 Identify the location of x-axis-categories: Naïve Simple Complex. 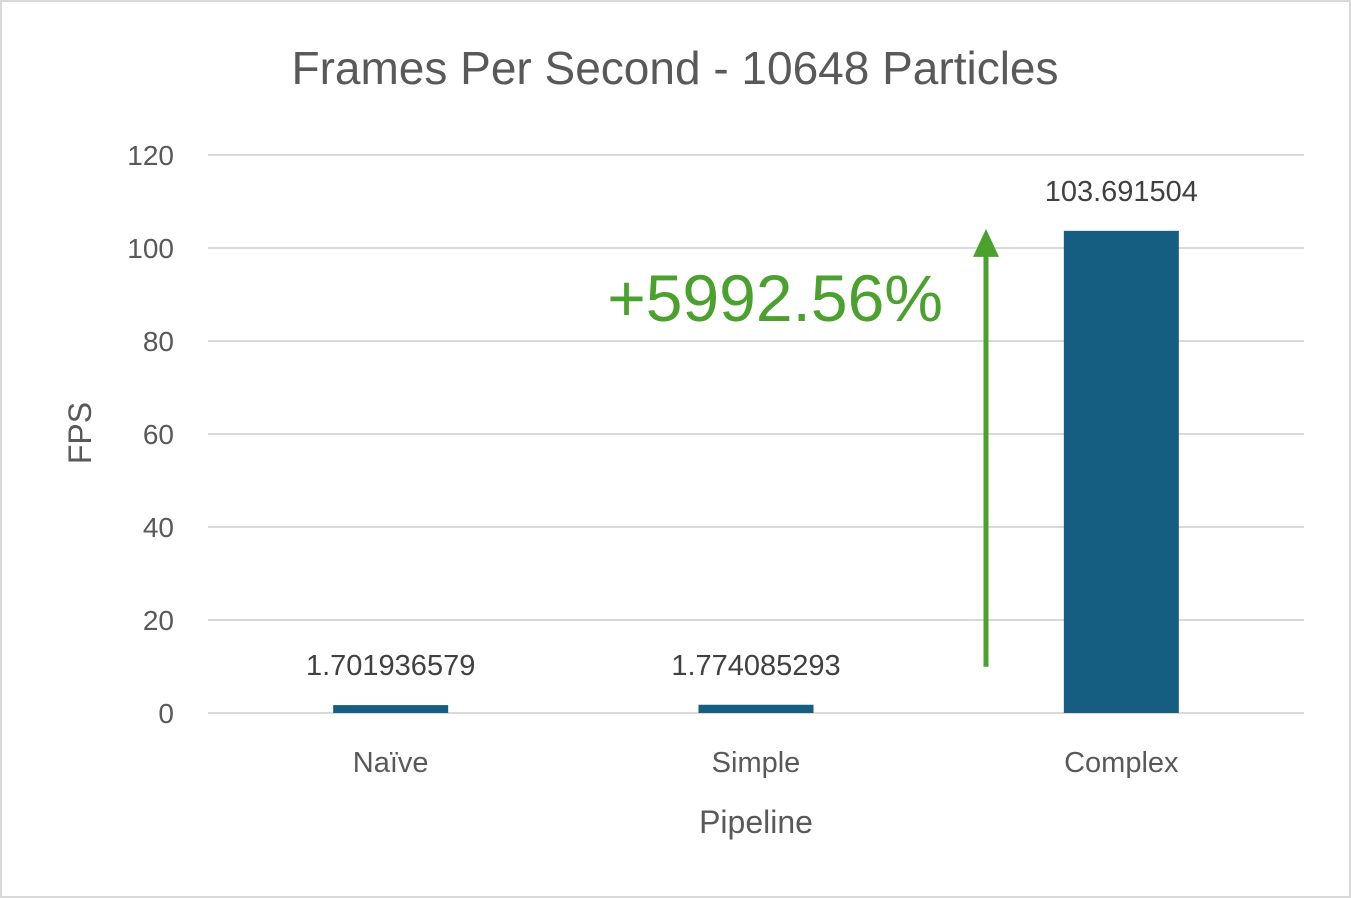
(766, 763).